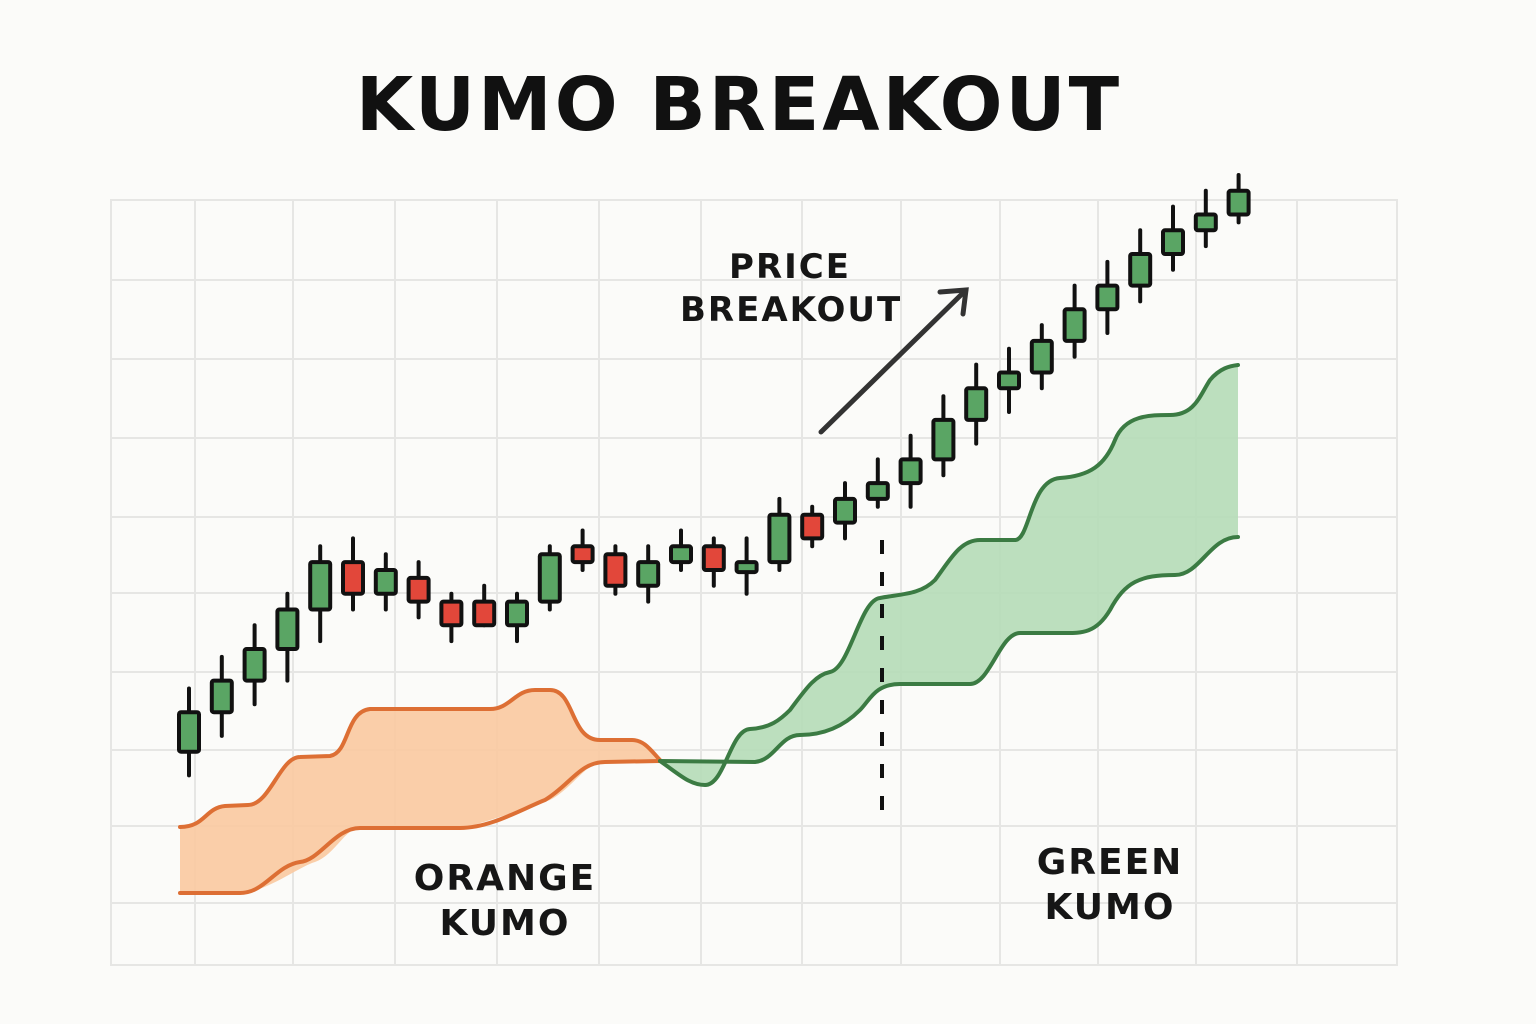 This screenshot has height=1024, width=1536. Describe the element at coordinates (790, 267) in the screenshot. I see `price-breakout-line-1: PRICE` at that location.